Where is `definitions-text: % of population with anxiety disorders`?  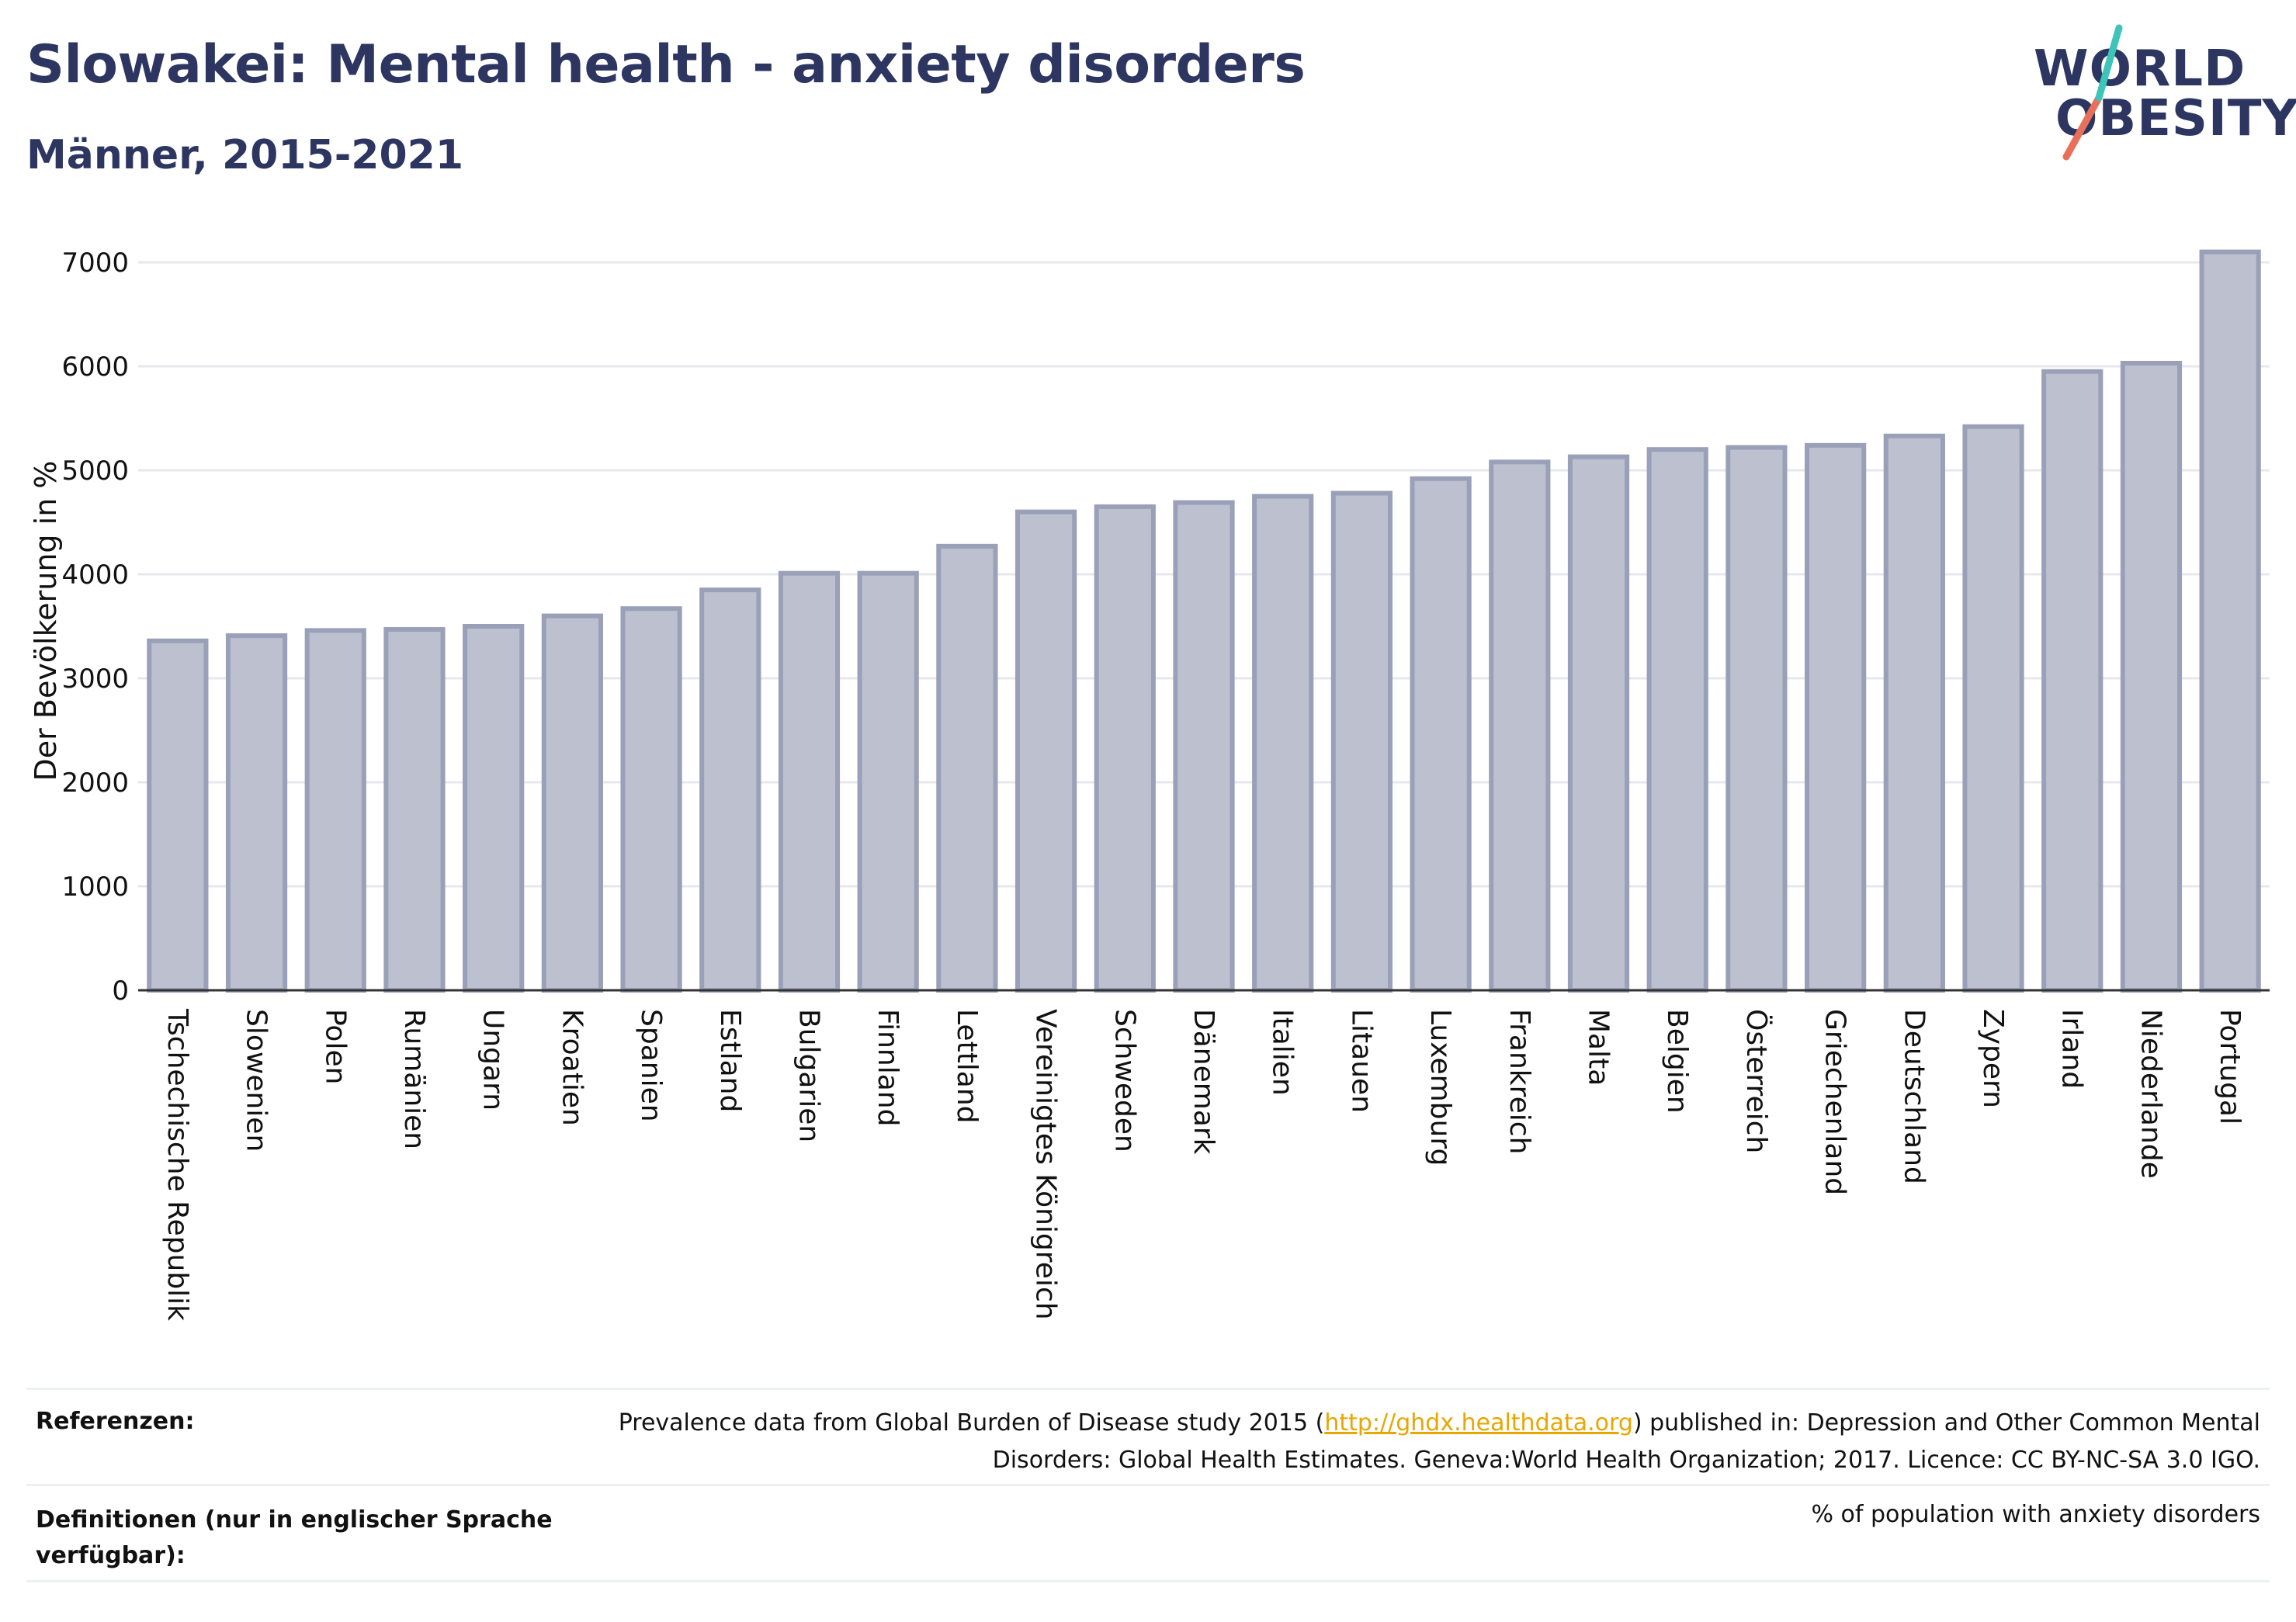
definitions-text: % of population with anxiety disorders is located at coordinates (2035, 1514).